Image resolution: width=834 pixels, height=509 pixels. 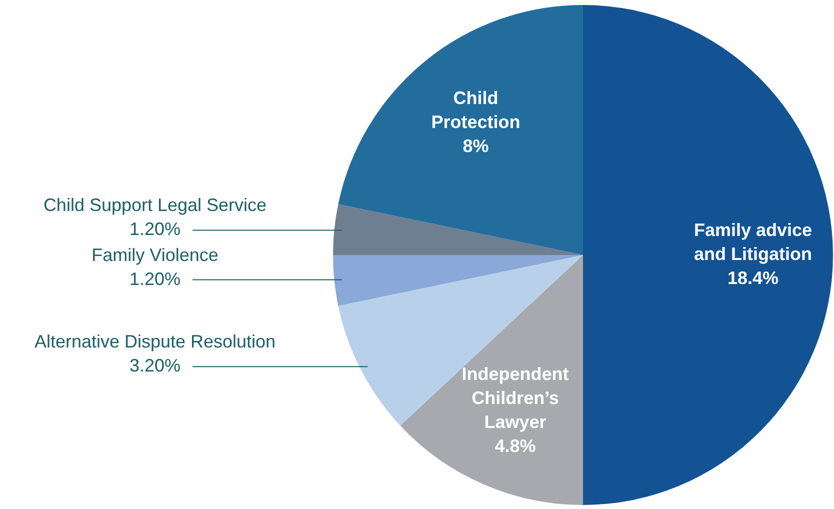 I want to click on data-label: 4.8%, so click(x=515, y=446).